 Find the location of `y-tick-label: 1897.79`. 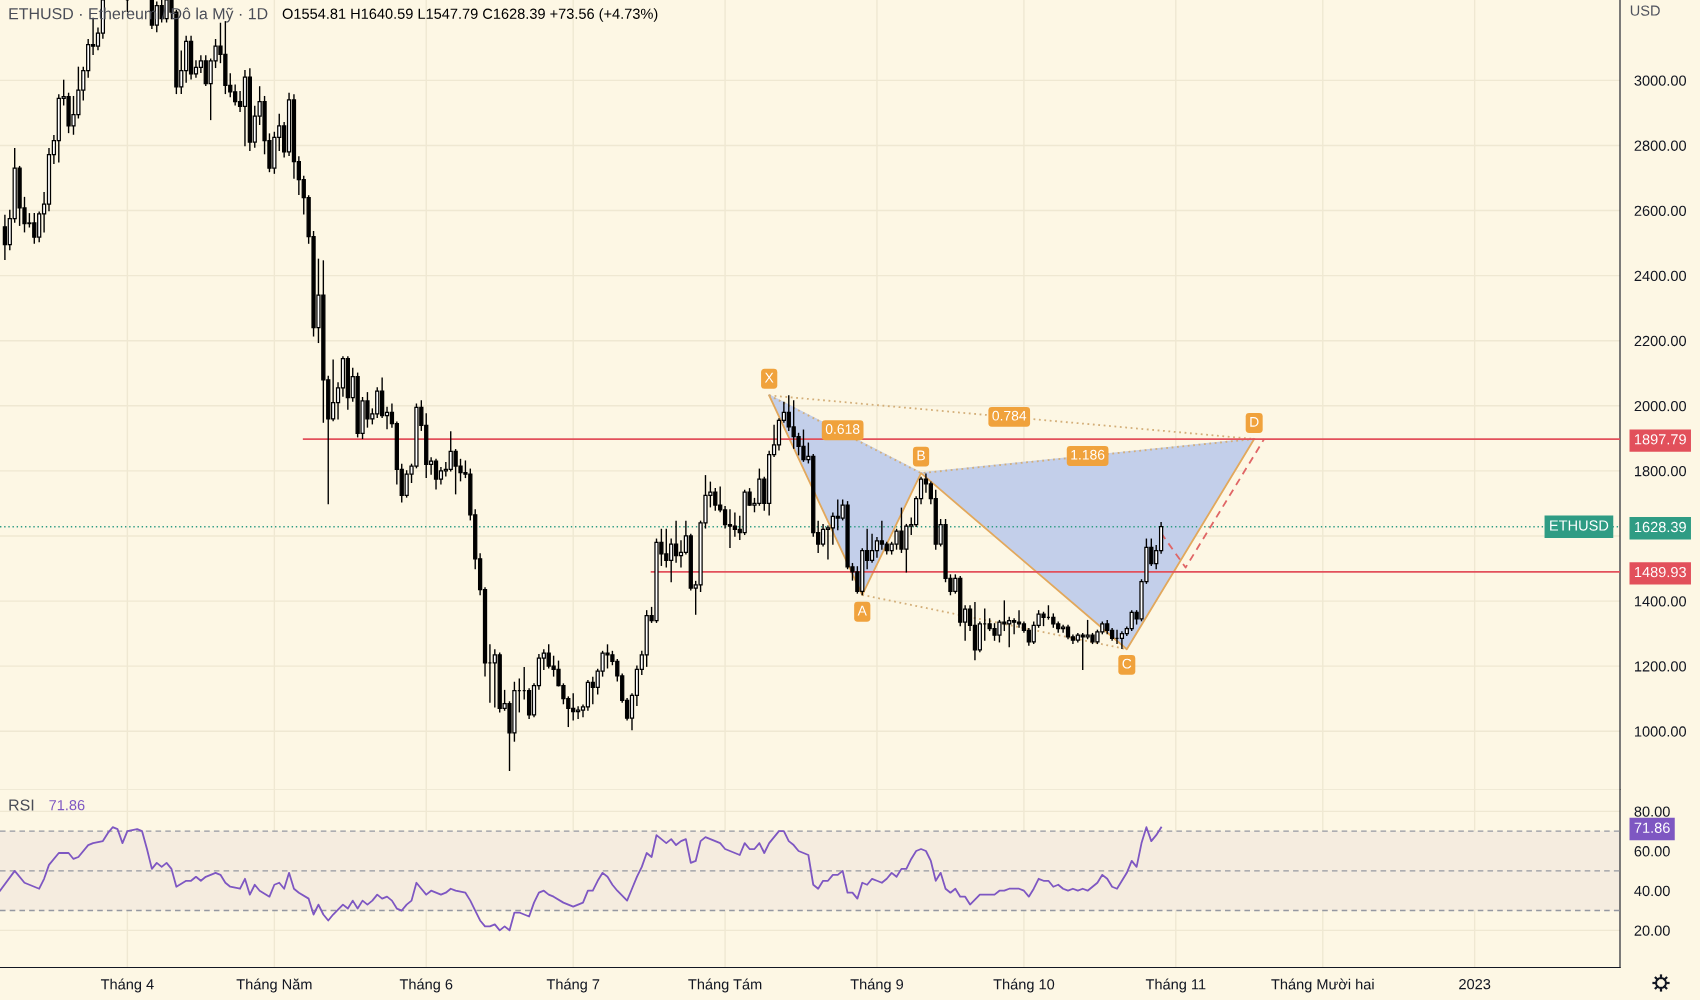

y-tick-label: 1897.79 is located at coordinates (1660, 439).